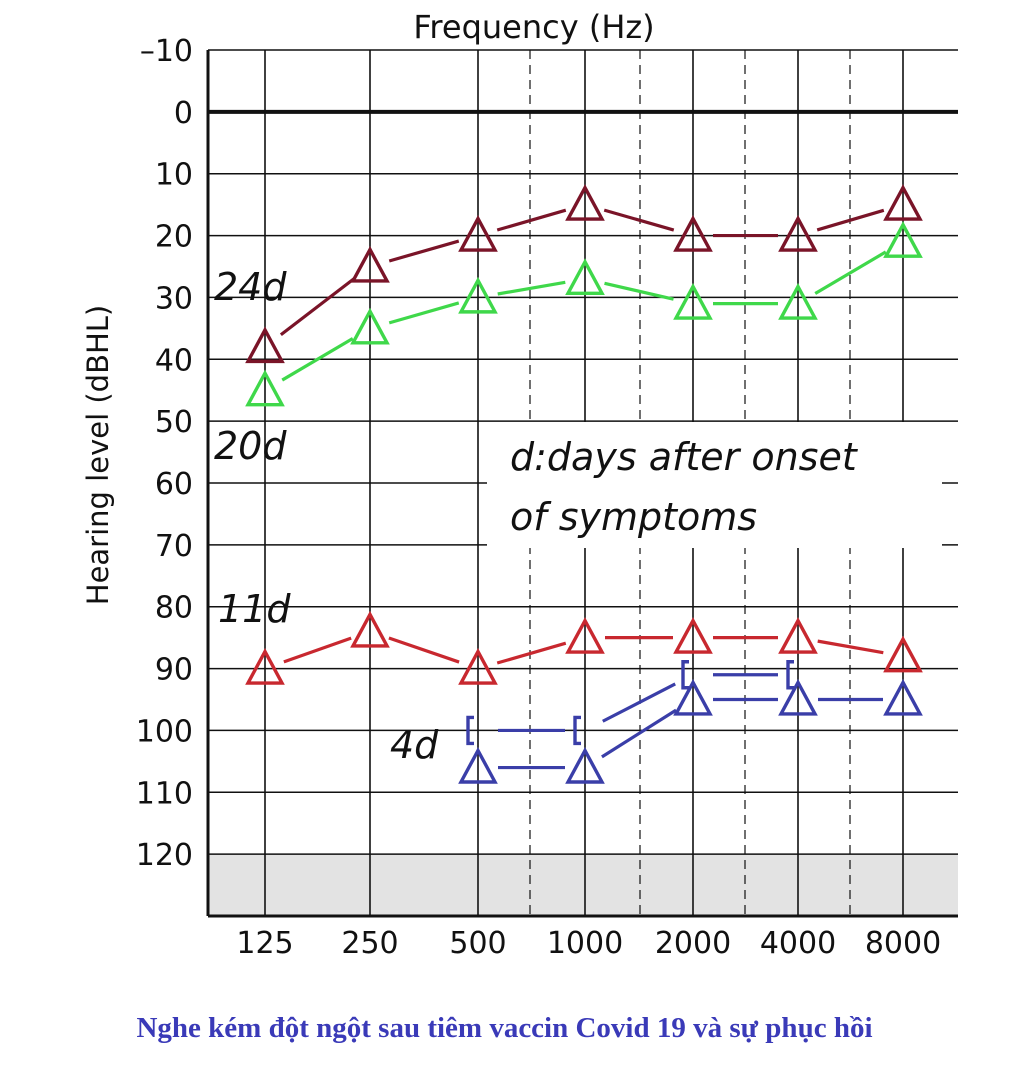 Image resolution: width=1009 pixels, height=1081 pixels. Describe the element at coordinates (585, 943) in the screenshot. I see `x-tick-label: 1000` at that location.